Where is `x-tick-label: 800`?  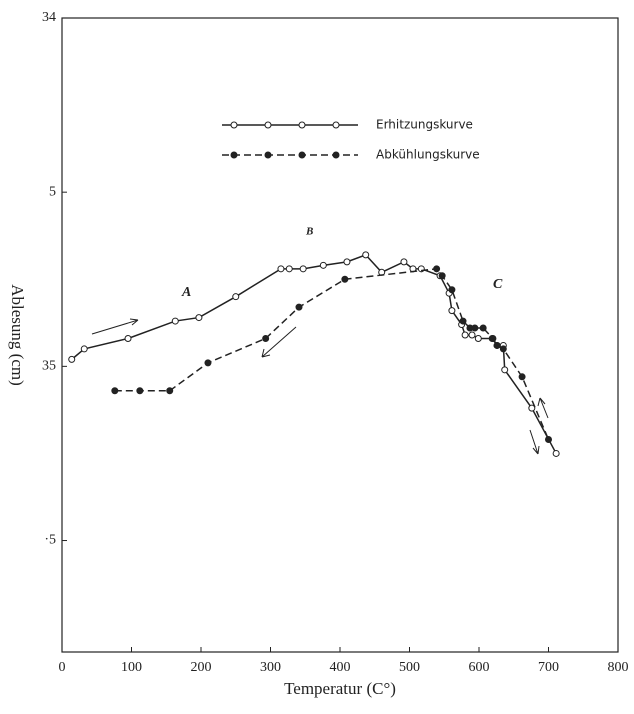 x-tick-label: 800 is located at coordinates (618, 667).